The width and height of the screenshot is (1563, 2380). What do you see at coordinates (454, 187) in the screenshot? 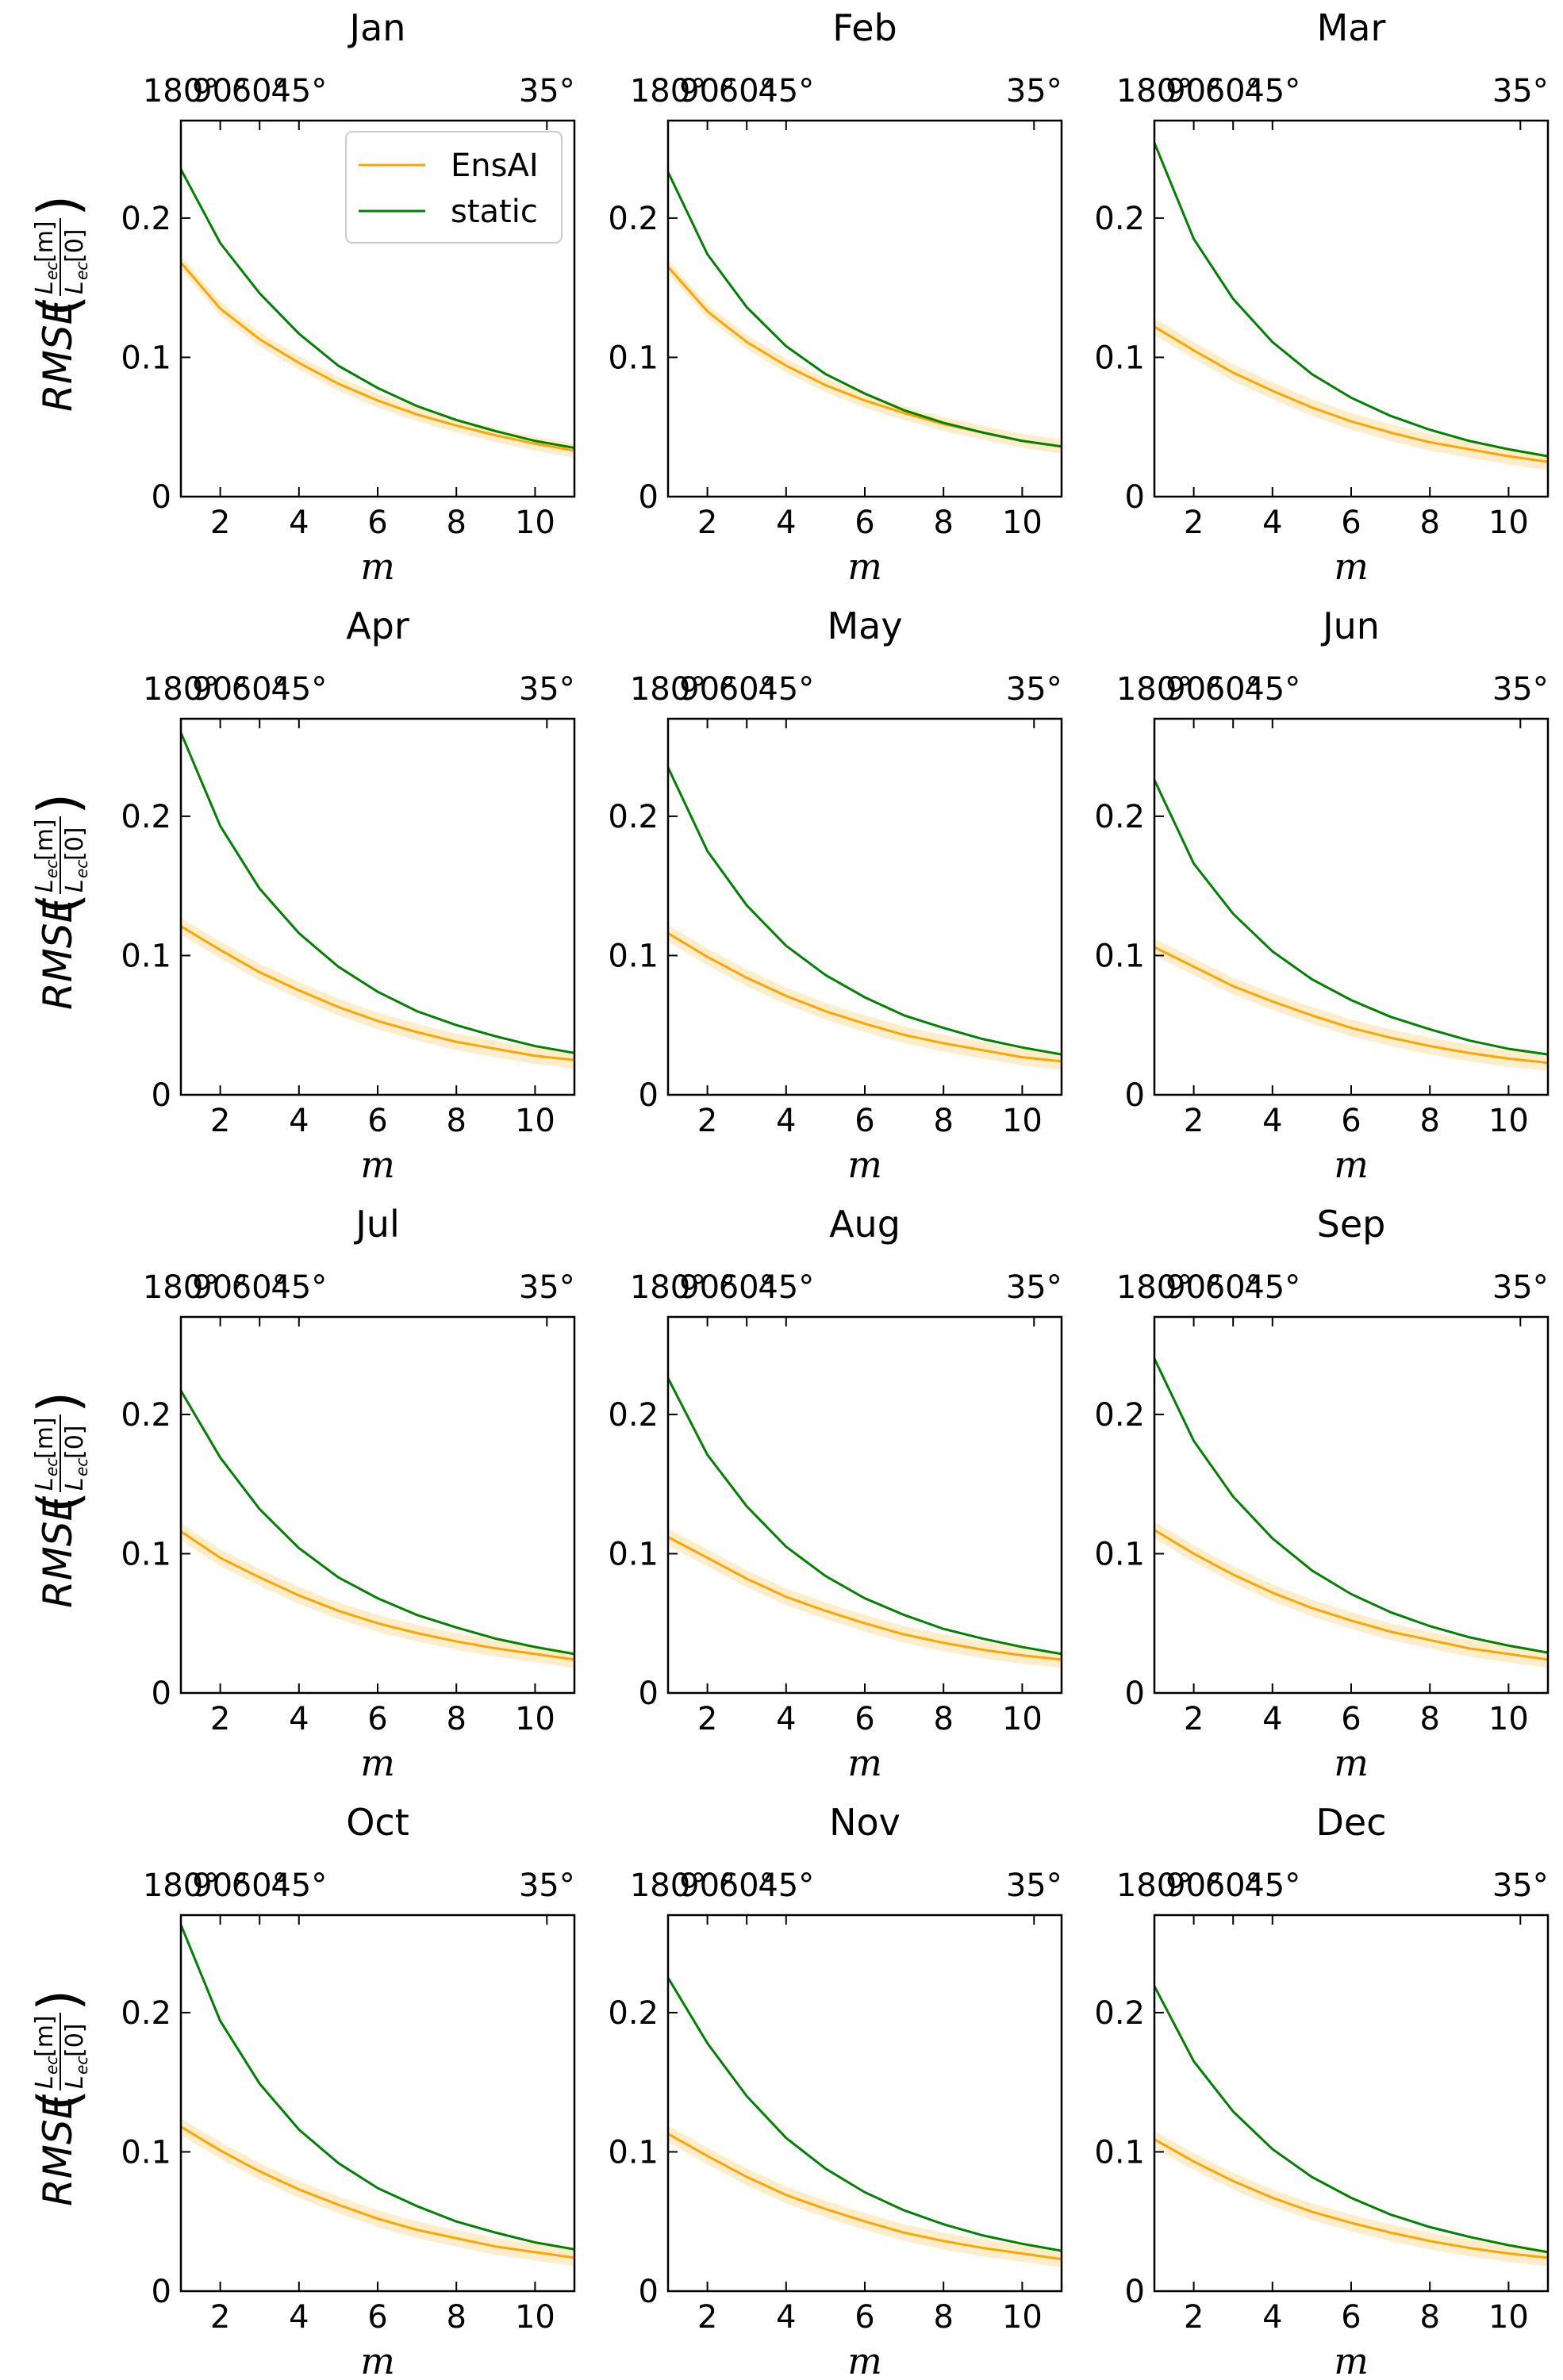
I see `legend: EnsAI static` at bounding box center [454, 187].